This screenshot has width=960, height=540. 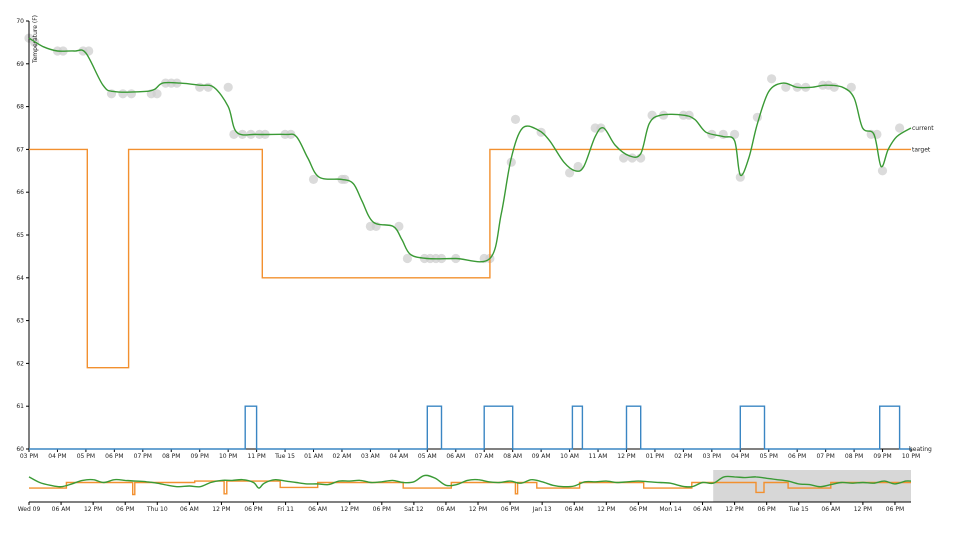 What do you see at coordinates (20, 406) in the screenshot?
I see `y-tick-label: 61` at bounding box center [20, 406].